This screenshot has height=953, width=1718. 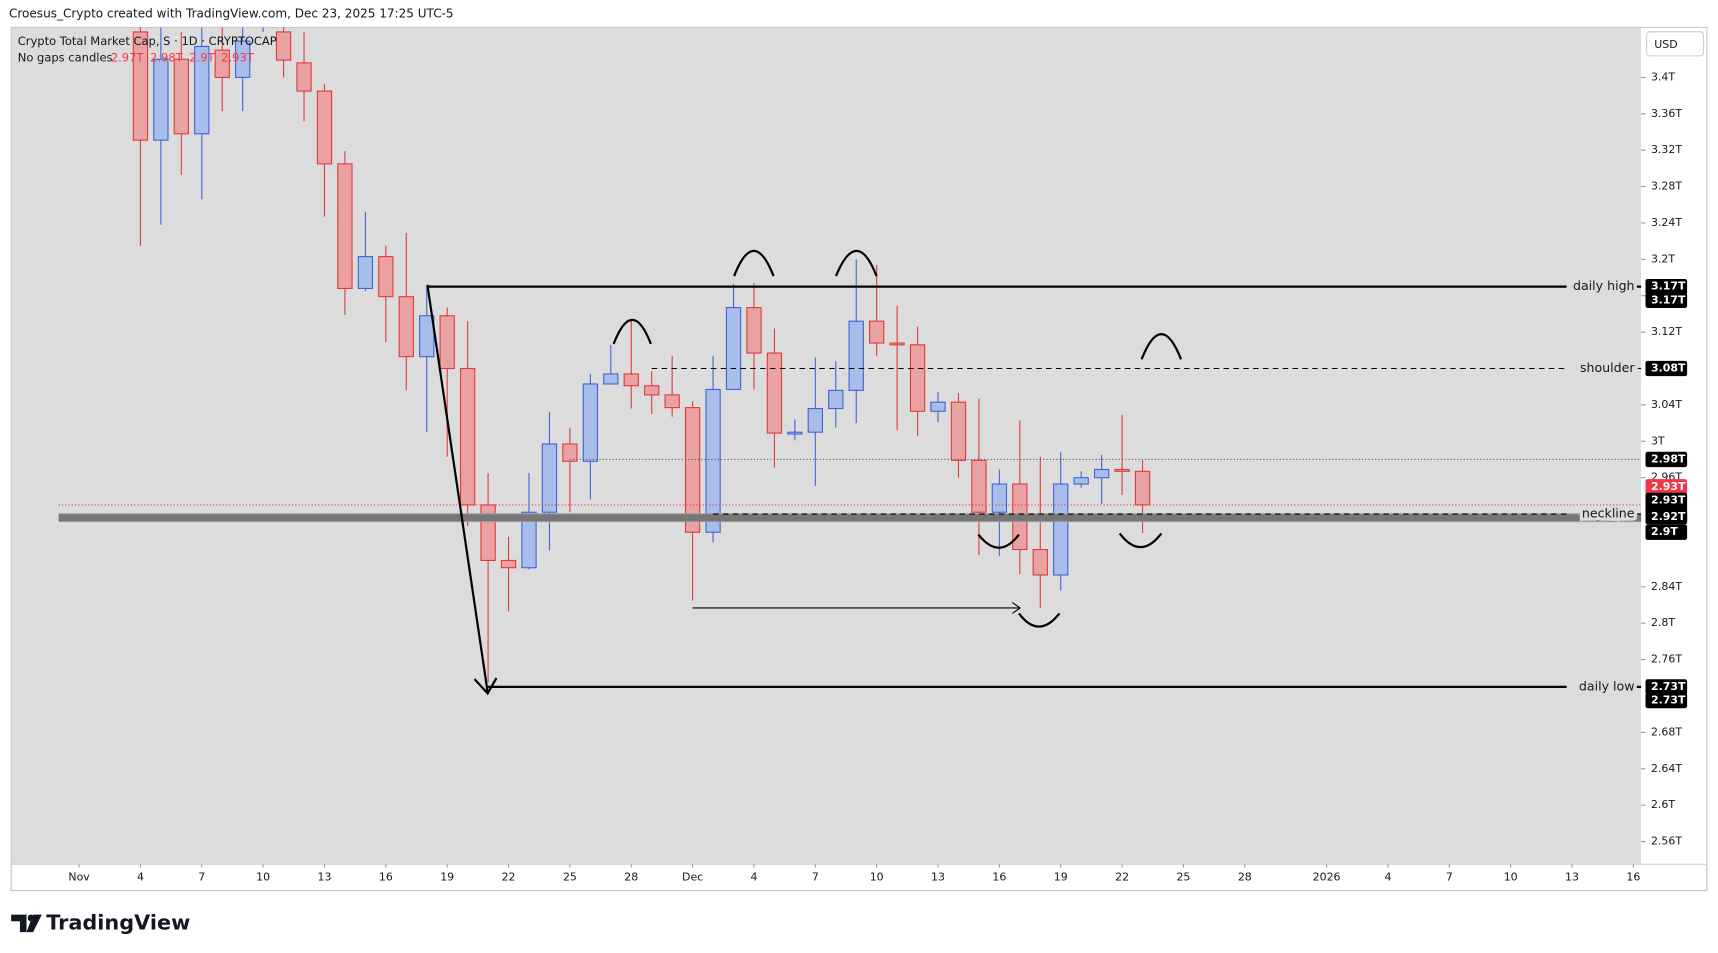 I want to click on x-tick-label: 13, so click(x=938, y=876).